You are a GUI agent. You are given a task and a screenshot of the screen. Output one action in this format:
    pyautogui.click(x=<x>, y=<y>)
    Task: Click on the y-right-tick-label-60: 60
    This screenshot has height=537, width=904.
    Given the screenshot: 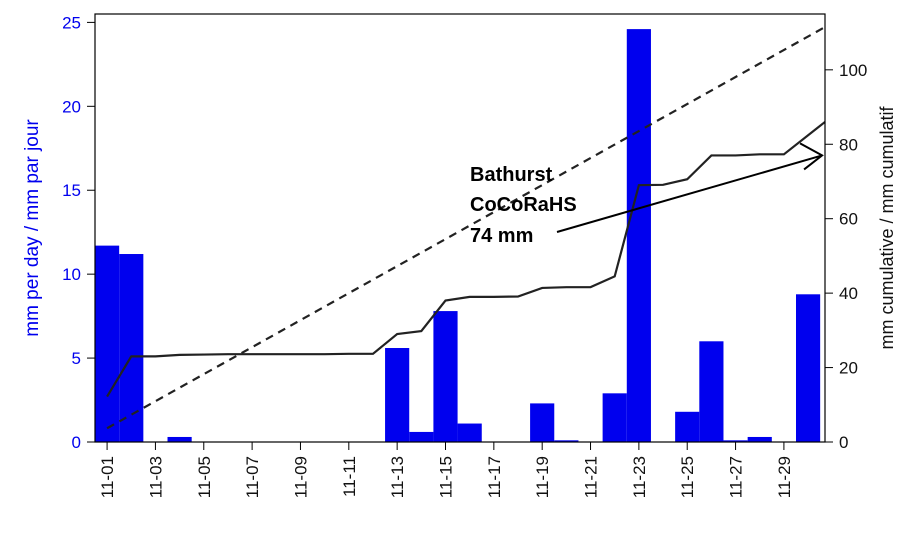 What is the action you would take?
    pyautogui.click(x=848, y=219)
    